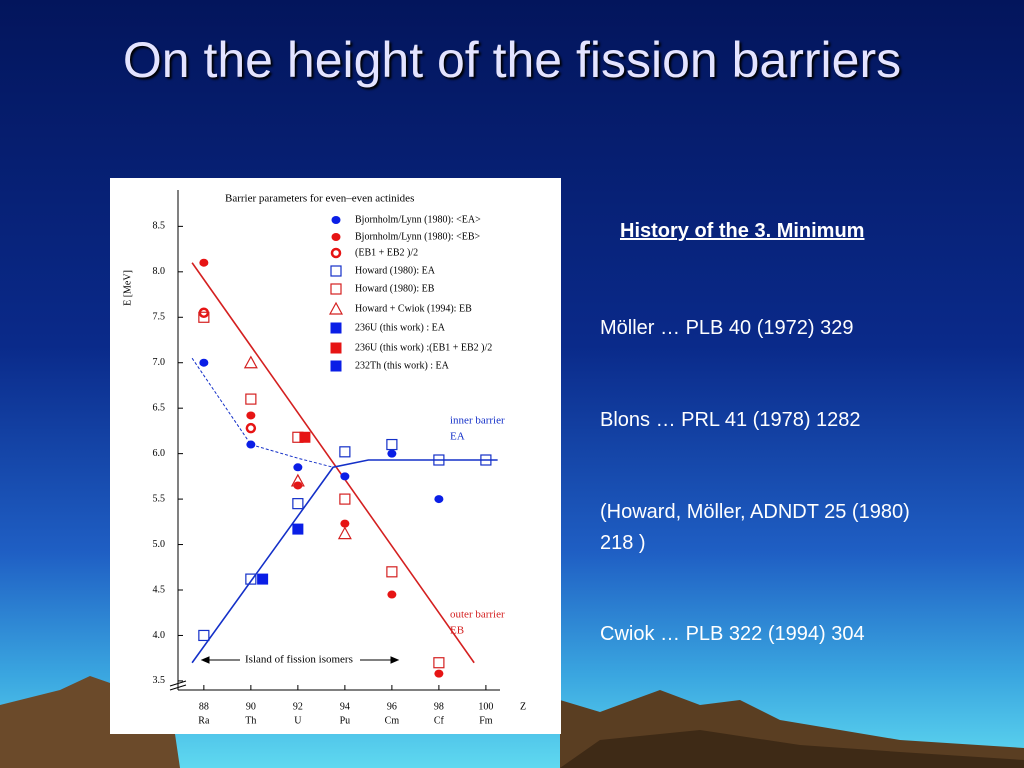  I want to click on y-tick-label: 4.5, so click(159, 589).